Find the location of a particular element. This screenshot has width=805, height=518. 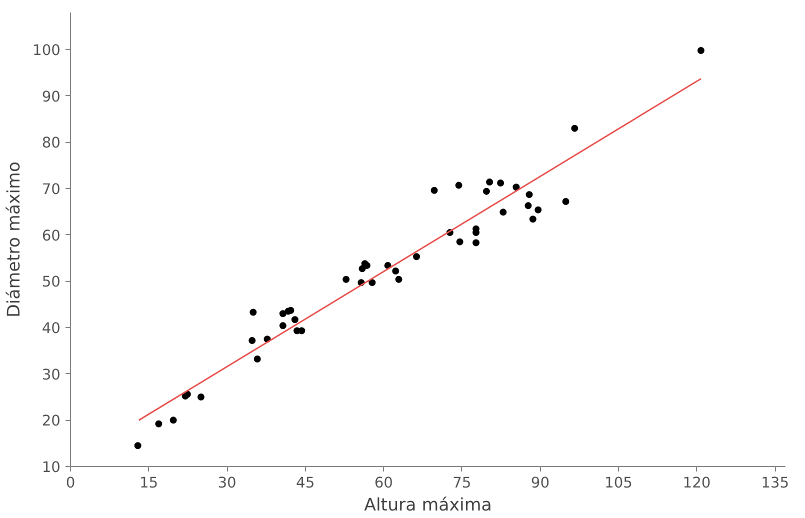

y-tick-label: 40 is located at coordinates (51, 329).